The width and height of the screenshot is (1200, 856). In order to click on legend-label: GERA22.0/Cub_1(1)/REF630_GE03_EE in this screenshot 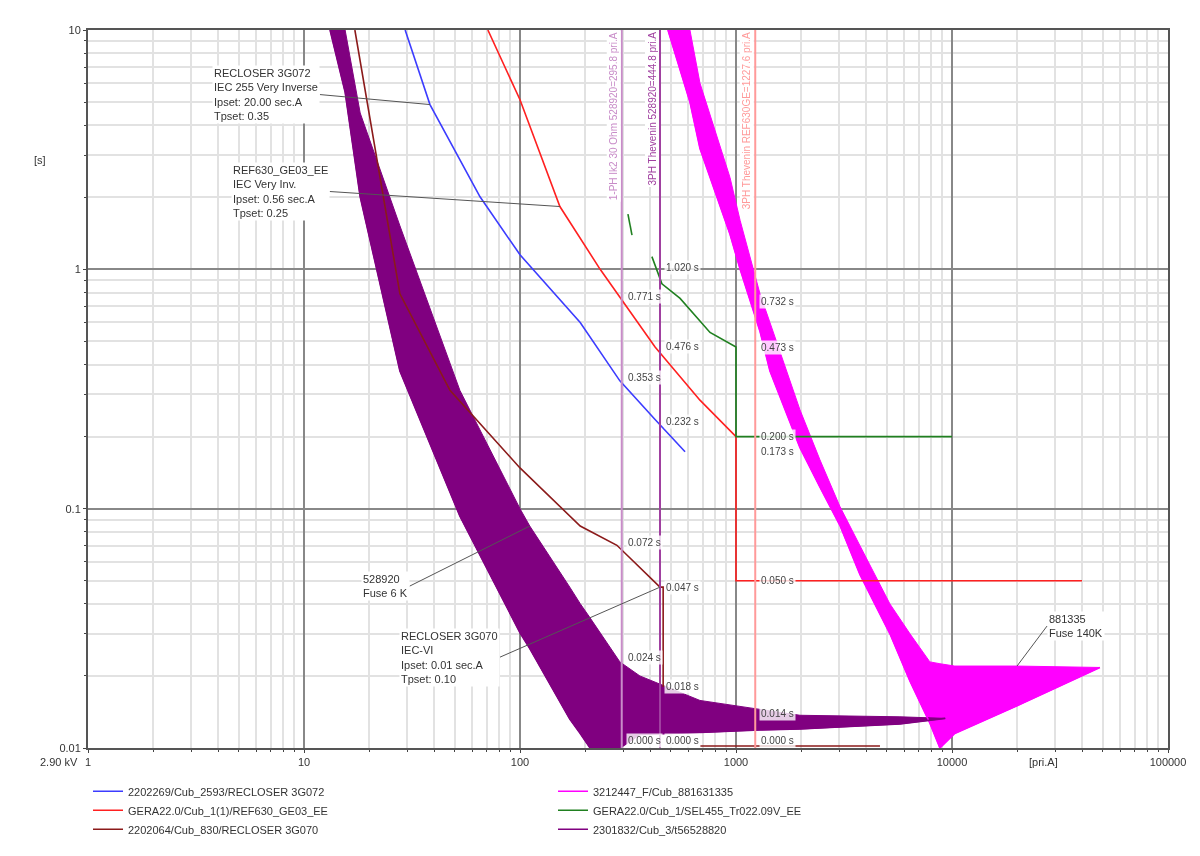, I will do `click(228, 810)`.